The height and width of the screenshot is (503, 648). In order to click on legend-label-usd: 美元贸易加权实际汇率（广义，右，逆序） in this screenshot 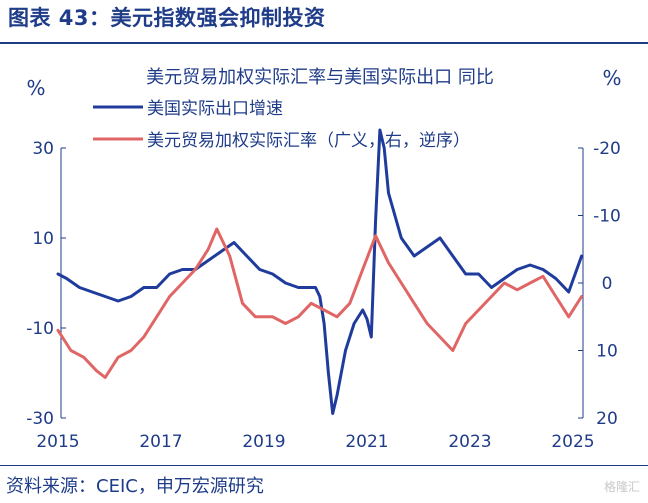, I will do `click(308, 141)`.